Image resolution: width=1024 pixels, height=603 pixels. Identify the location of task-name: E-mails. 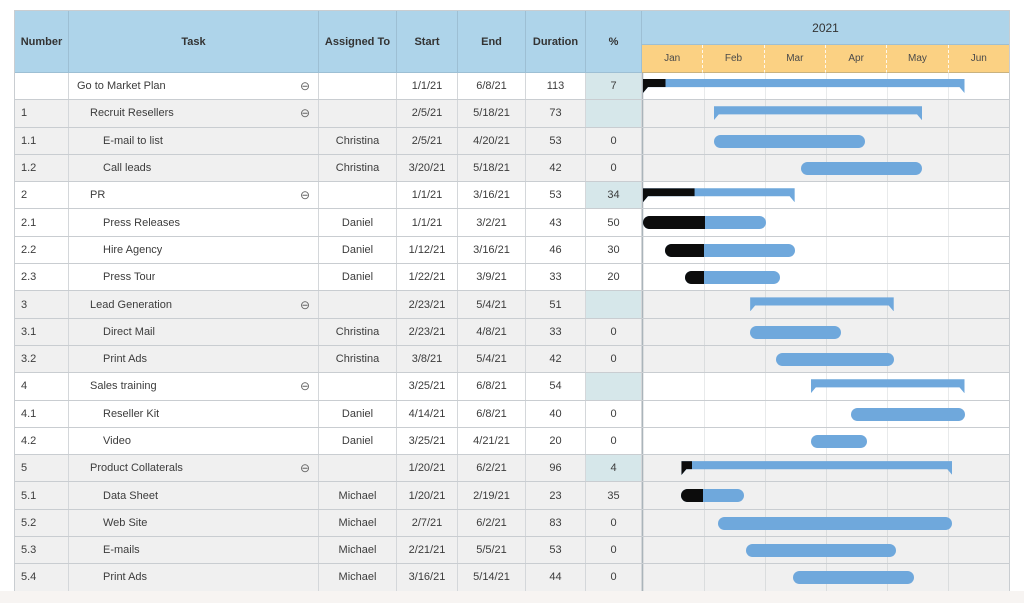
(121, 550).